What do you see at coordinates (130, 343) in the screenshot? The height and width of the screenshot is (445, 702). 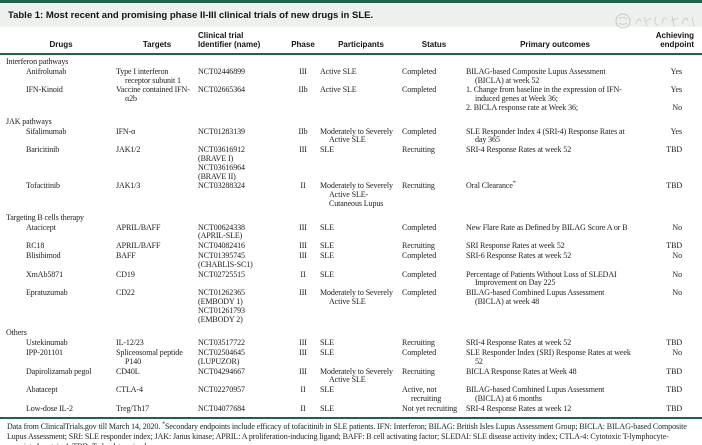 I see `target: IL-12/23` at bounding box center [130, 343].